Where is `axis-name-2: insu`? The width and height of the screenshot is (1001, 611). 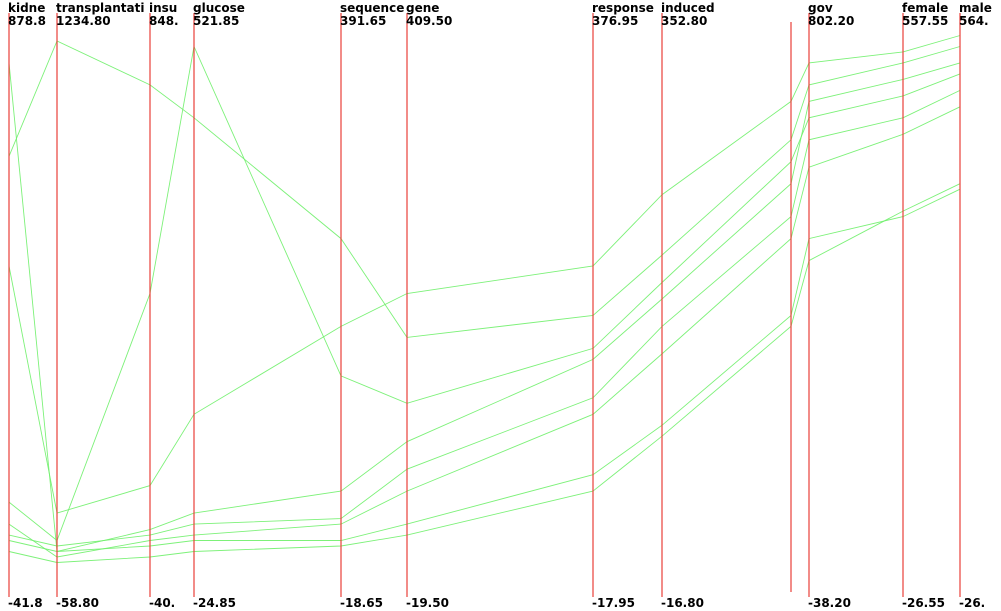
axis-name-2: insu is located at coordinates (163, 8).